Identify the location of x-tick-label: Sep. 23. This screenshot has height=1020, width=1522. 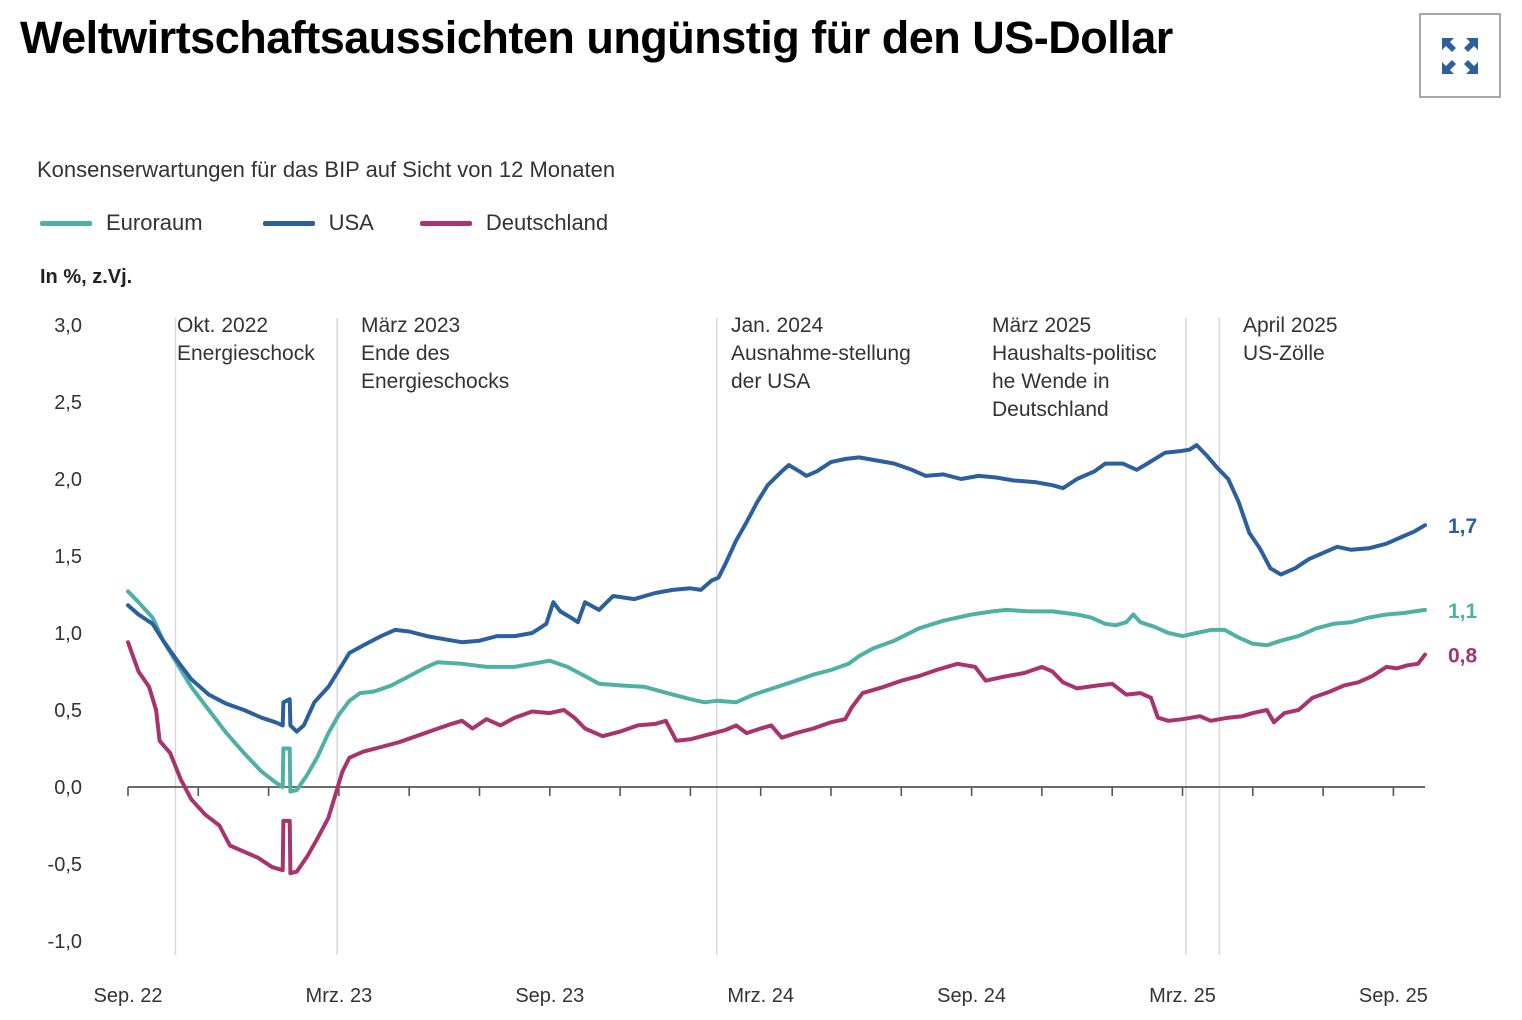
(549, 996).